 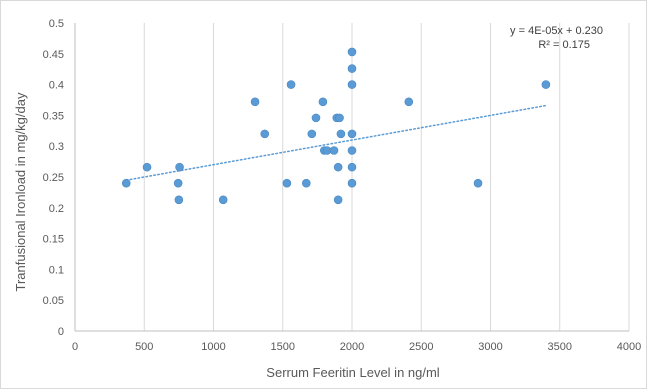 I want to click on y-tick-label: 0.3, so click(x=56, y=147).